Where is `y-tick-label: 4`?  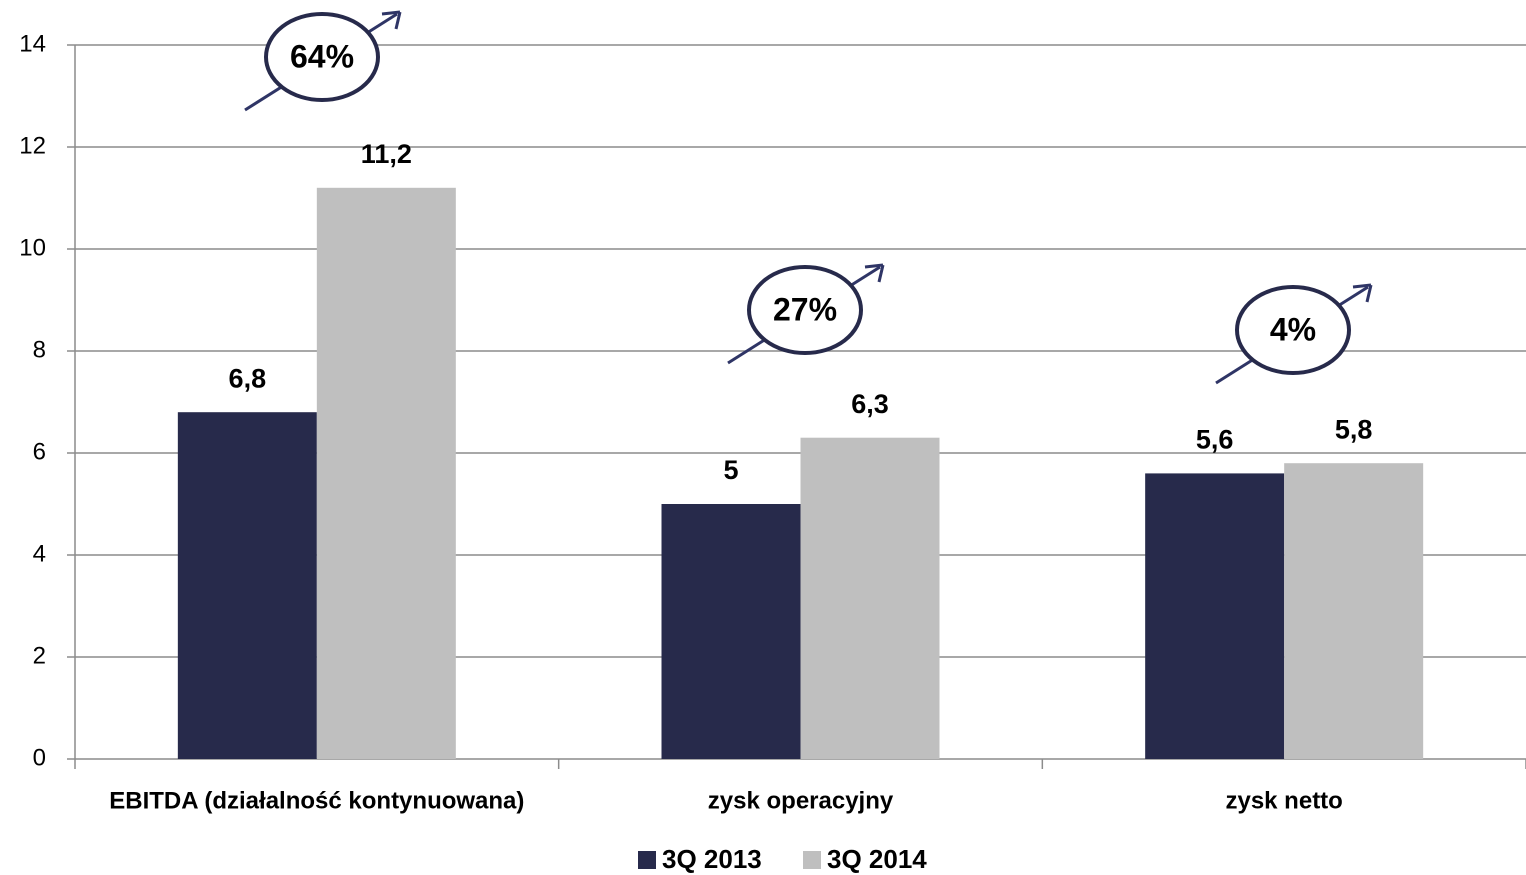
y-tick-label: 4 is located at coordinates (39, 553).